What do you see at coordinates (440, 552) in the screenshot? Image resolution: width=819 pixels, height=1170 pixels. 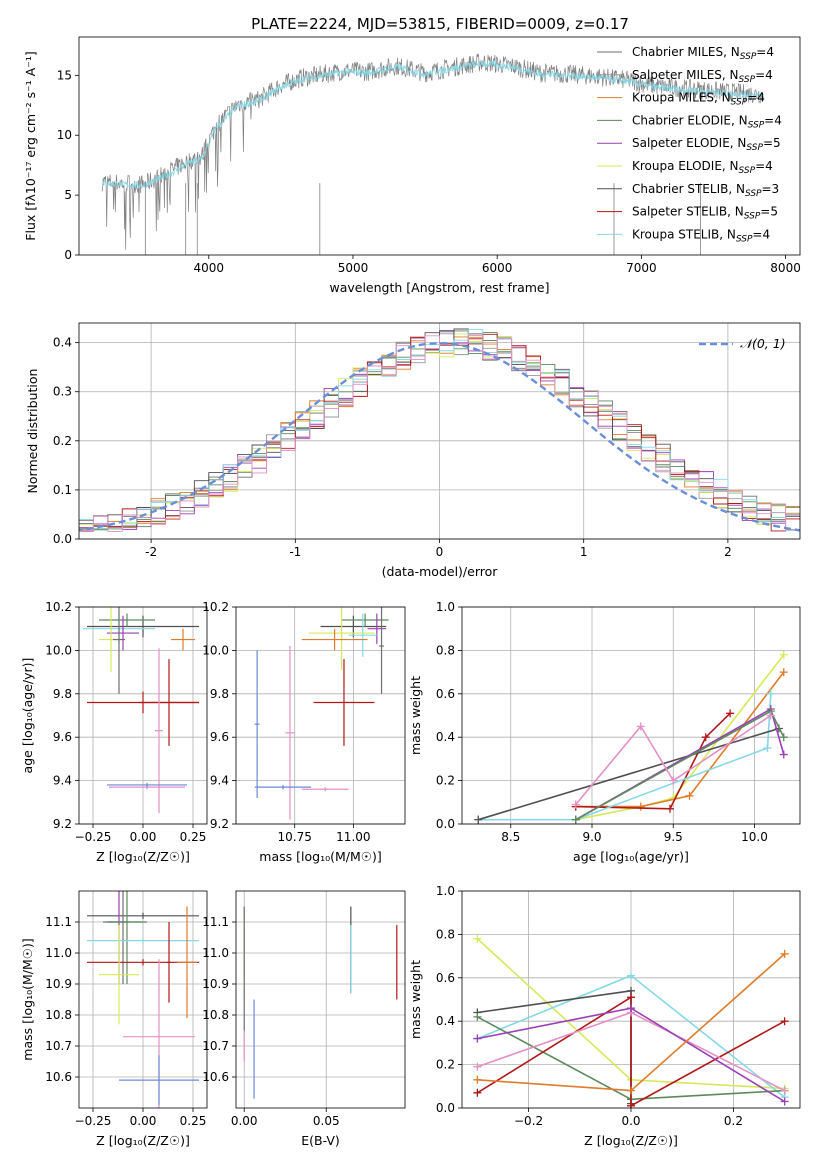 I see `x-tick-label: 0` at bounding box center [440, 552].